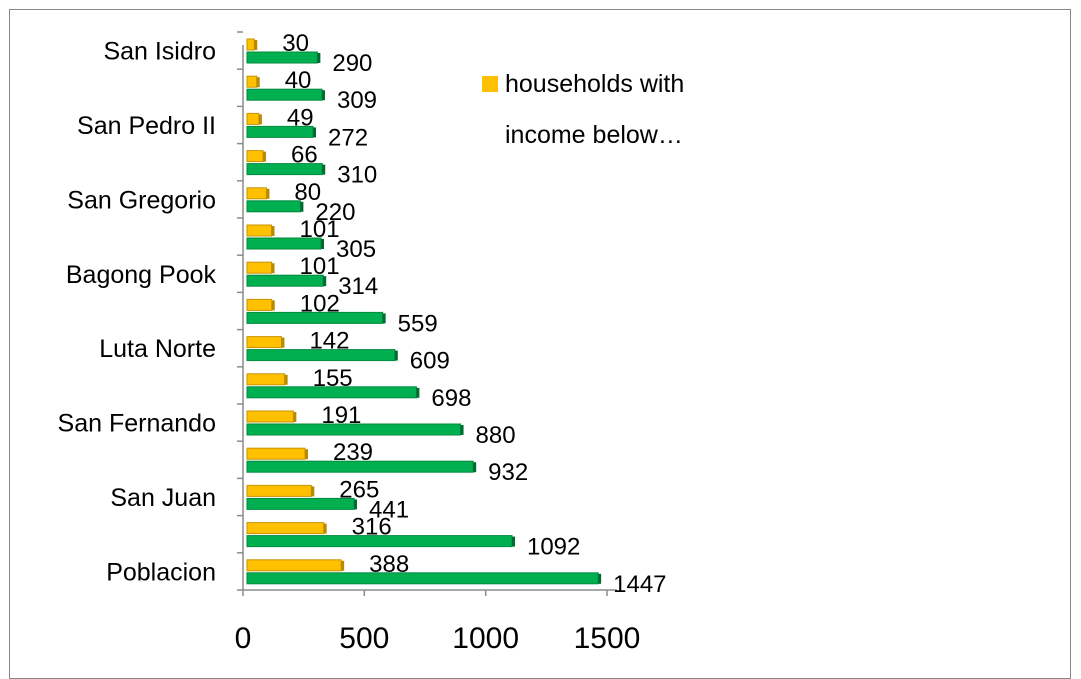 The width and height of the screenshot is (1081, 679). I want to click on data-label-total-households: 290, so click(352, 63).